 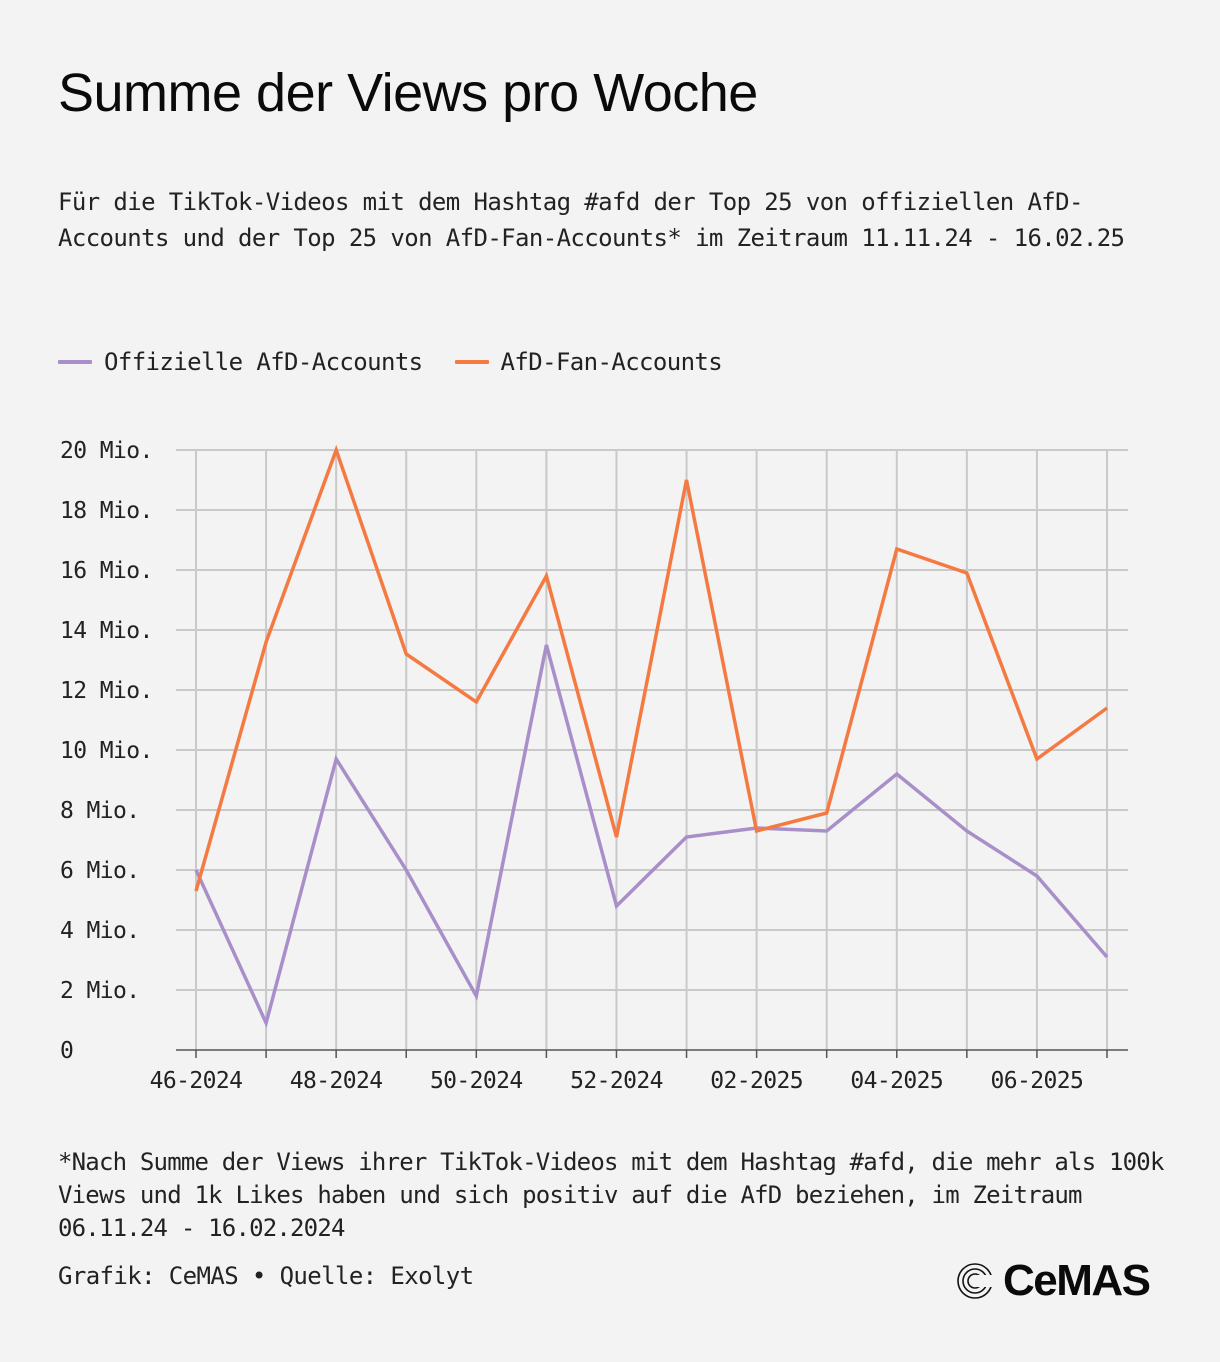 What do you see at coordinates (196, 1081) in the screenshot?
I see `x-tick-label: 46-2024` at bounding box center [196, 1081].